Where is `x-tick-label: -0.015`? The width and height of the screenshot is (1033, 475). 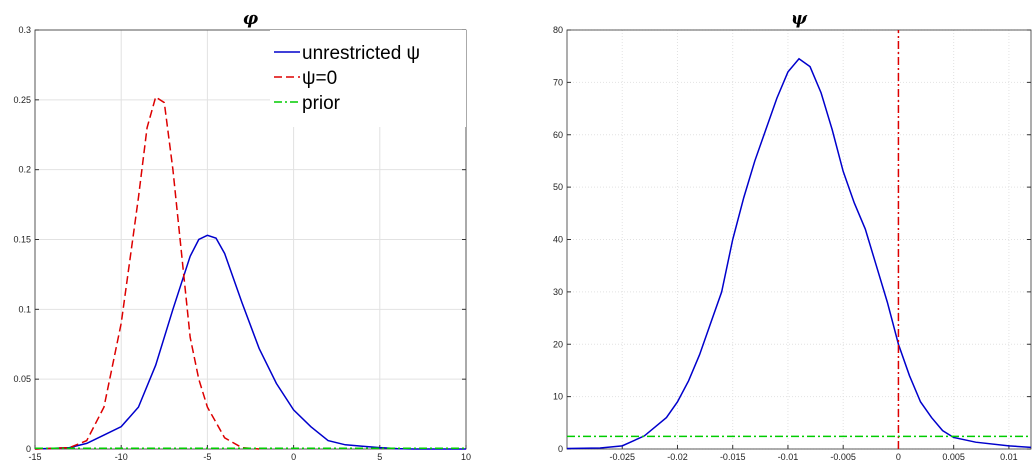
x-tick-label: -0.015 is located at coordinates (733, 457).